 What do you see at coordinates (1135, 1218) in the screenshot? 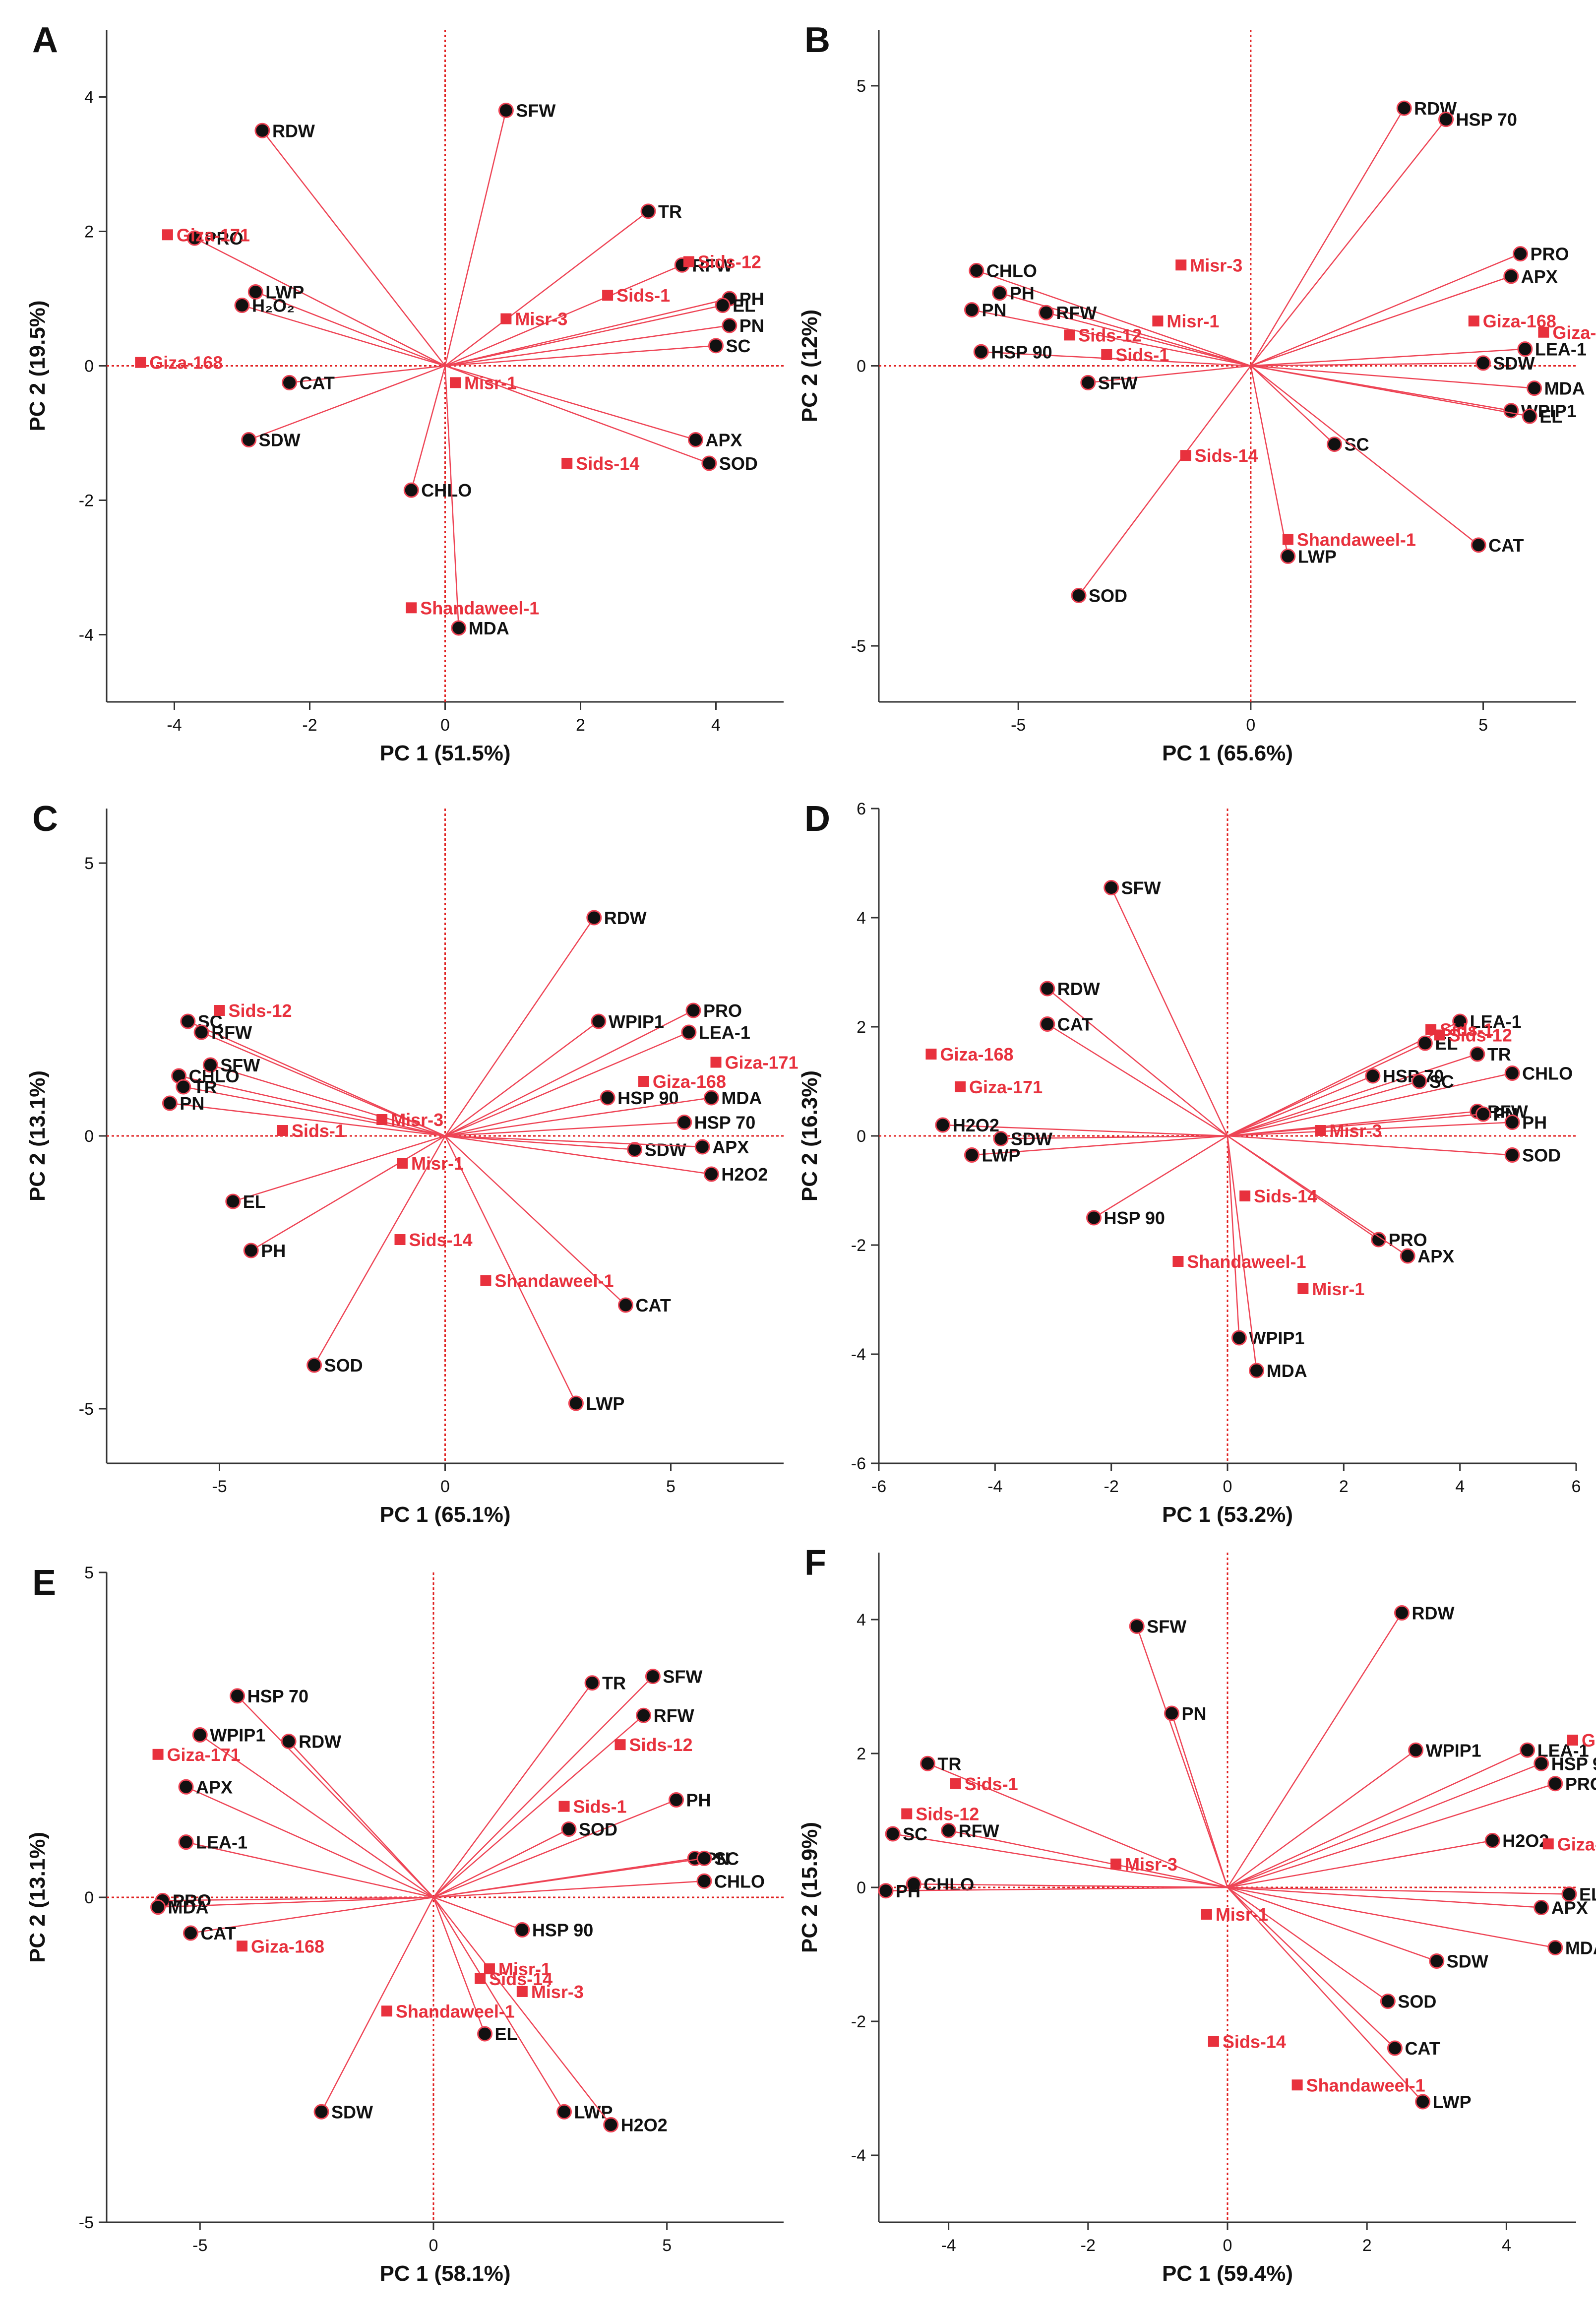
I see `label-hsp-90: HSP 90` at bounding box center [1135, 1218].